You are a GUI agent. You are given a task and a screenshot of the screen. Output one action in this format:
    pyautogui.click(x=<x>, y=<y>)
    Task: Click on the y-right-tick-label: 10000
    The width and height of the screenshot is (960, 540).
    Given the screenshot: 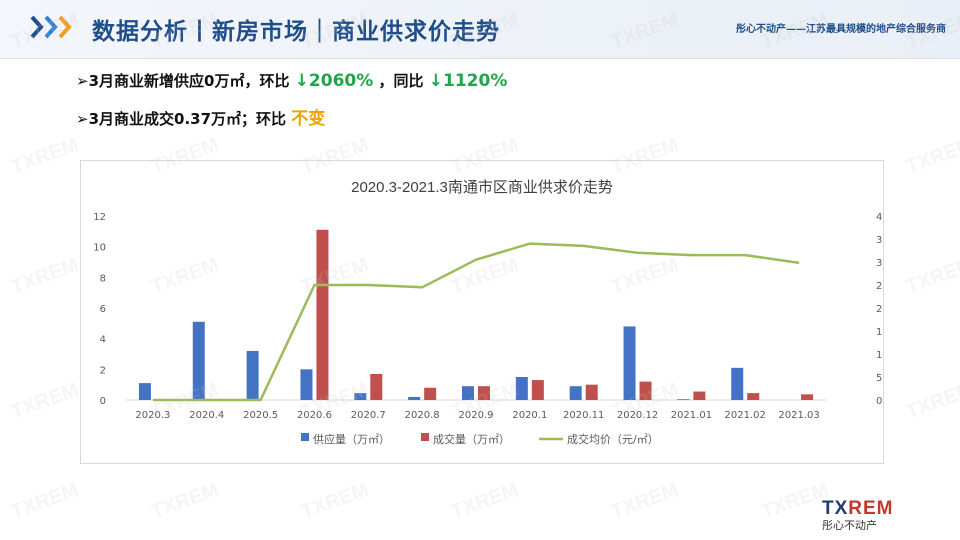 What is the action you would take?
    pyautogui.click(x=879, y=355)
    